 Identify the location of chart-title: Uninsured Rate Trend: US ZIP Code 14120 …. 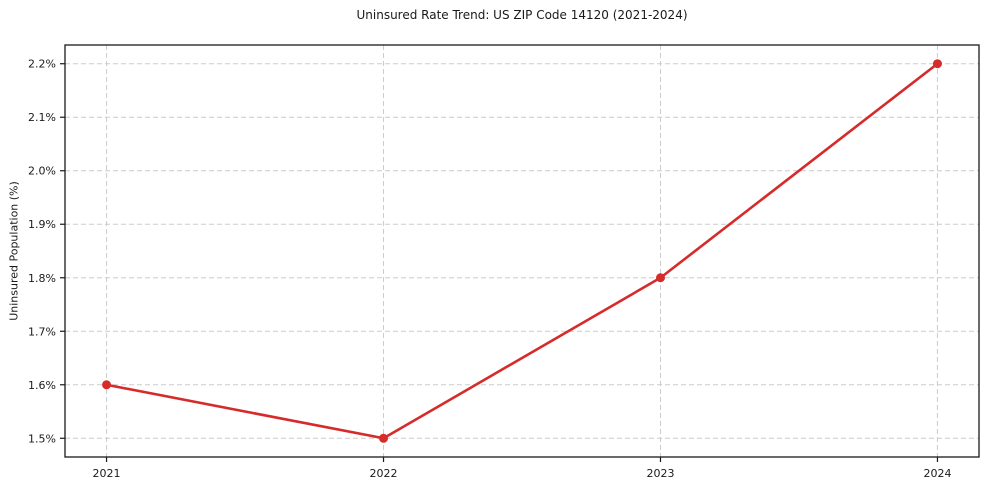
(522, 15).